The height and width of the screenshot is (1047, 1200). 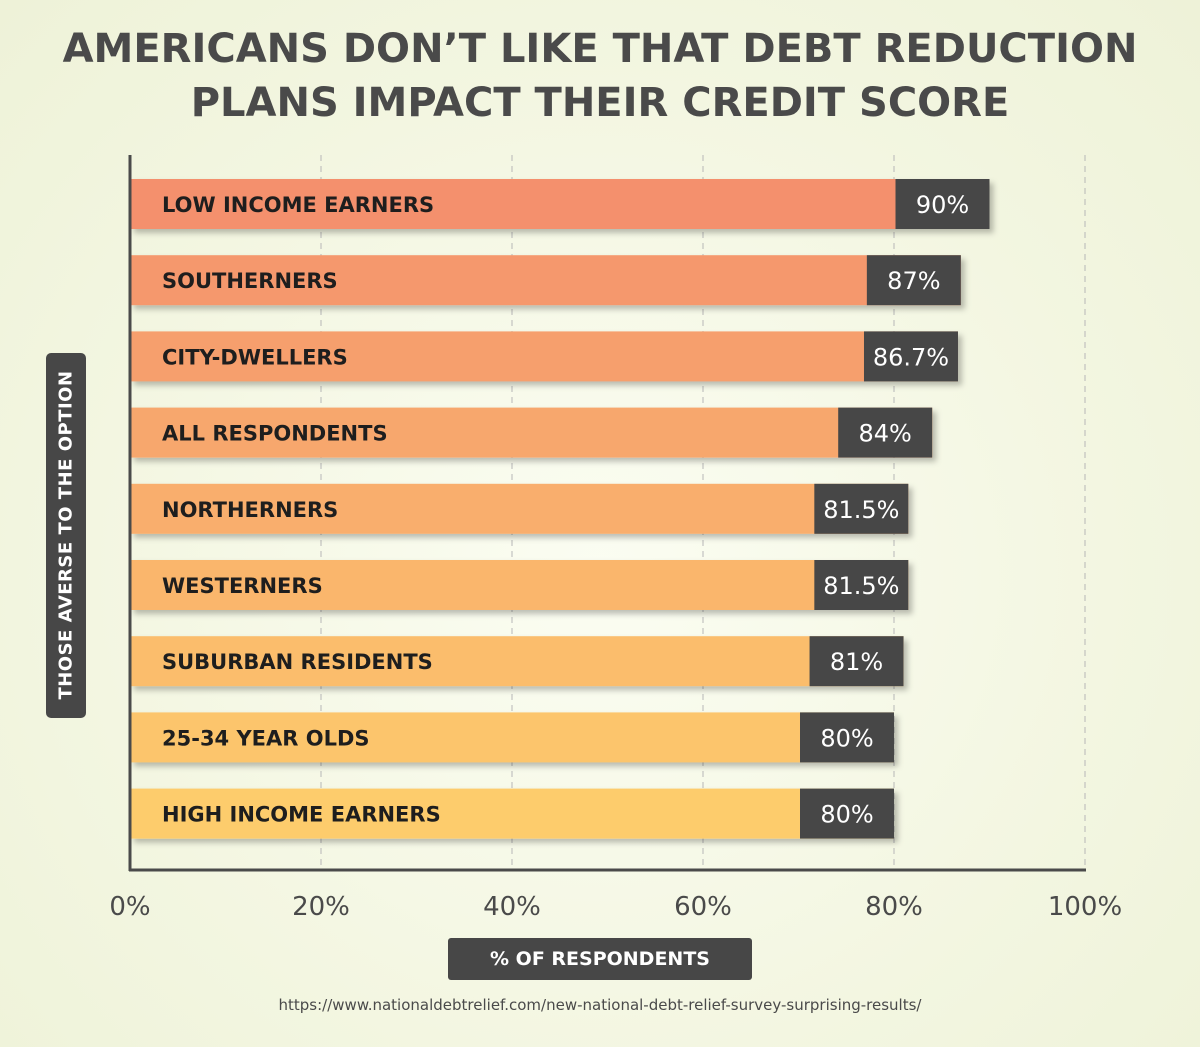 I want to click on value-label: 84%, so click(x=885, y=434).